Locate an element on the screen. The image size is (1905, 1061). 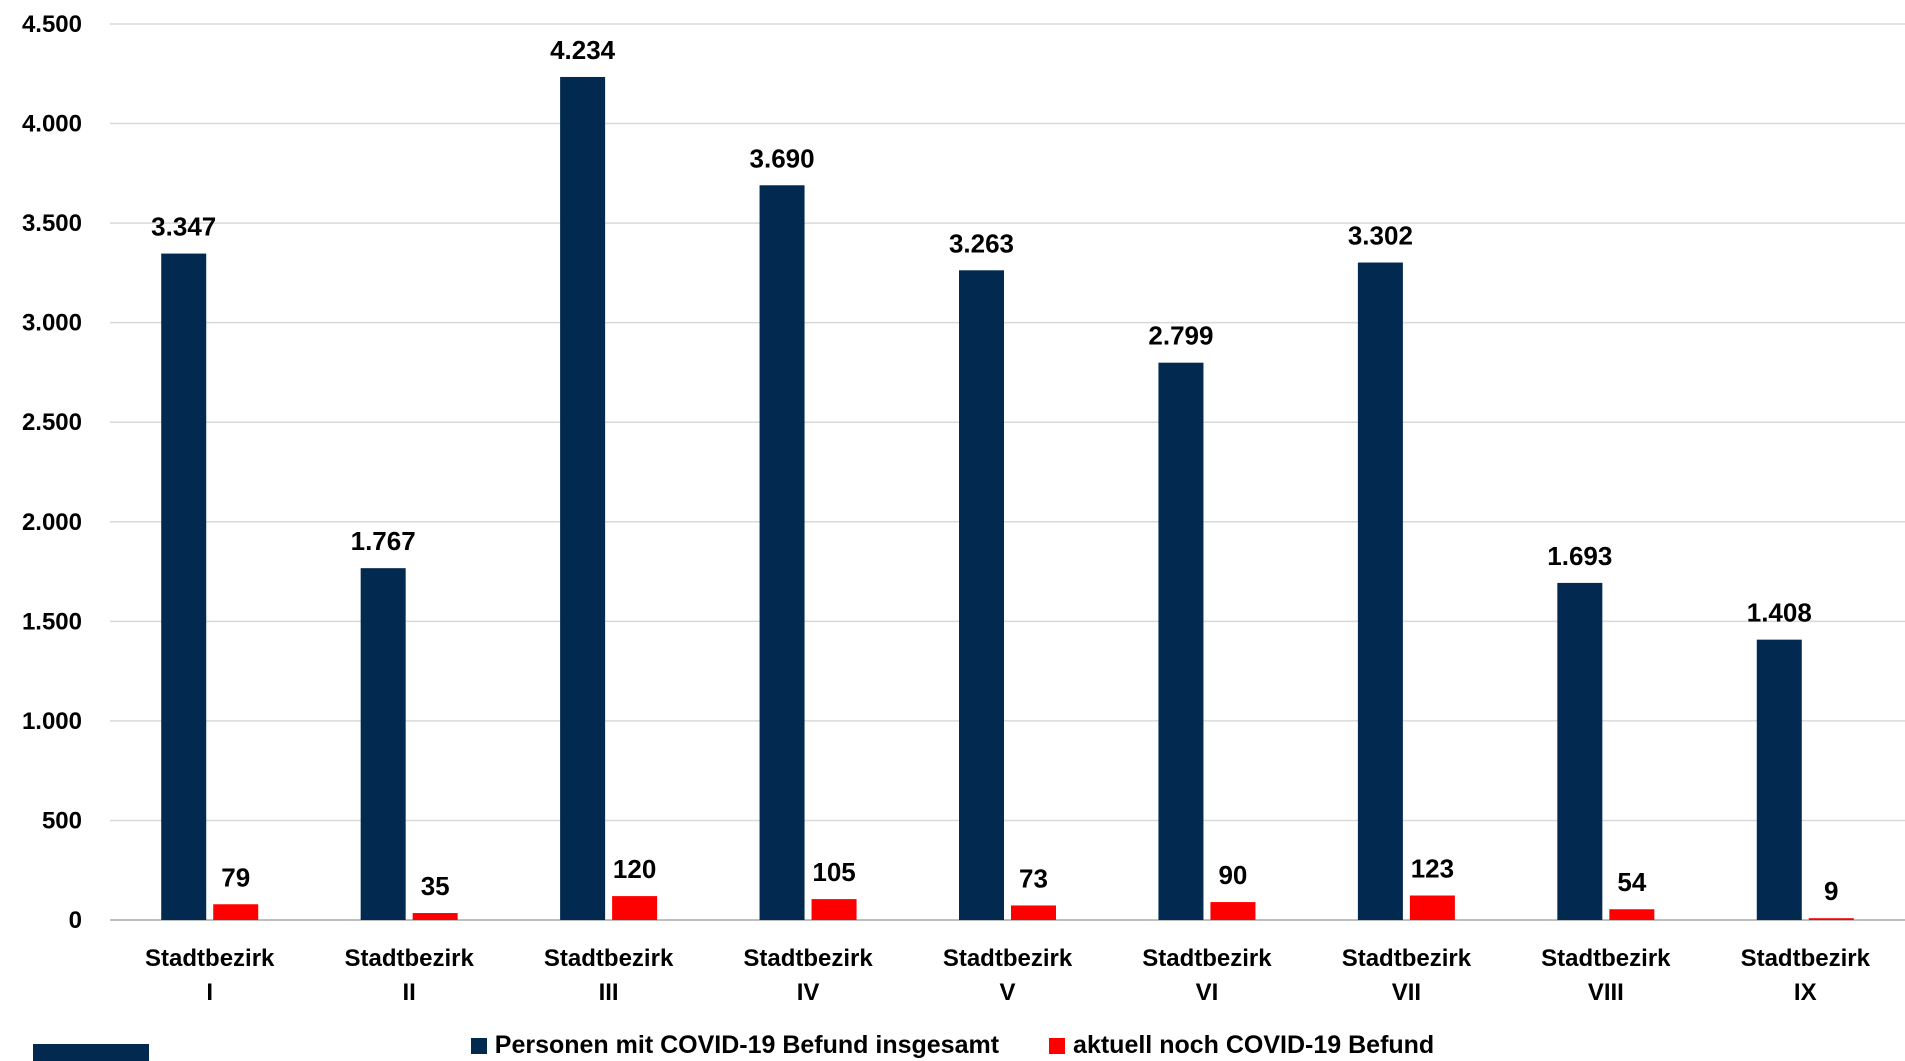
y-tick-label: 500 is located at coordinates (62, 820).